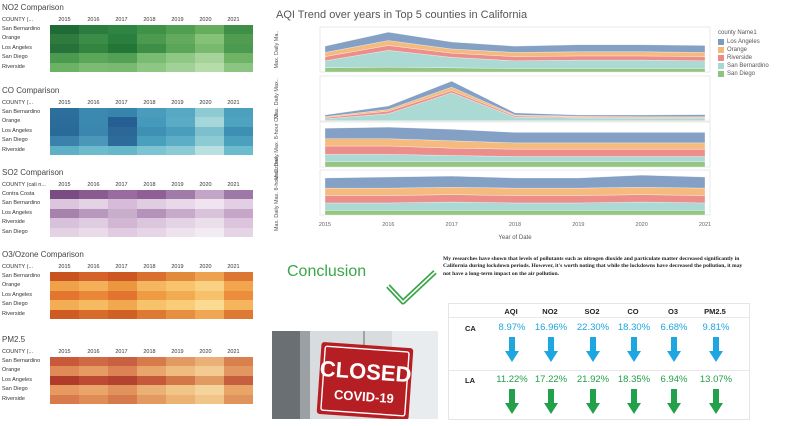 The height and width of the screenshot is (426, 800). Describe the element at coordinates (743, 50) in the screenshot. I see `legend-item: Orange` at that location.